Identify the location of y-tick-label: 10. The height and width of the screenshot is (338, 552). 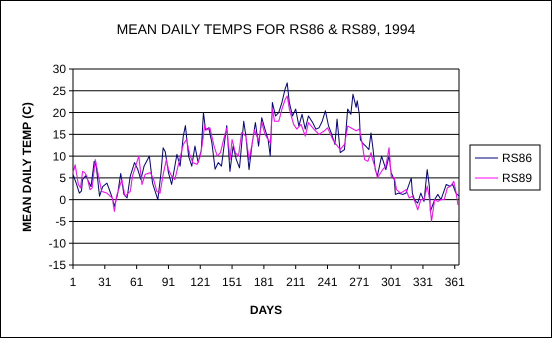
(59, 156).